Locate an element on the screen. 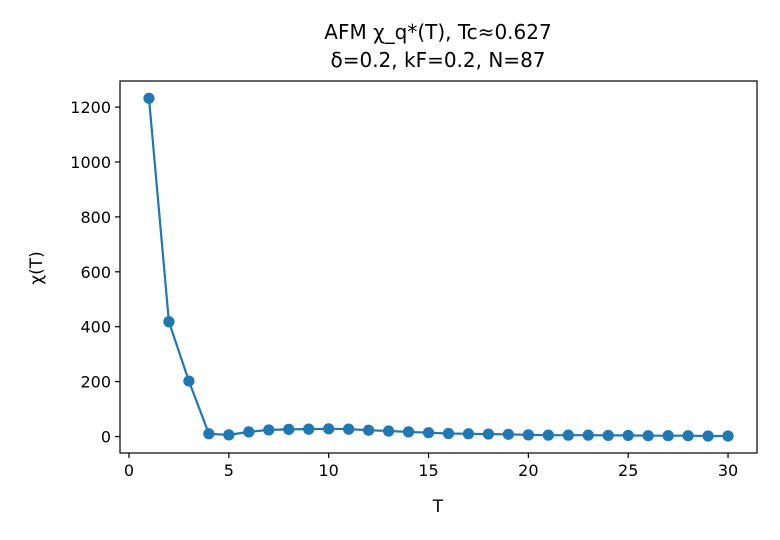  x-axis-label: T is located at coordinates (438, 507).